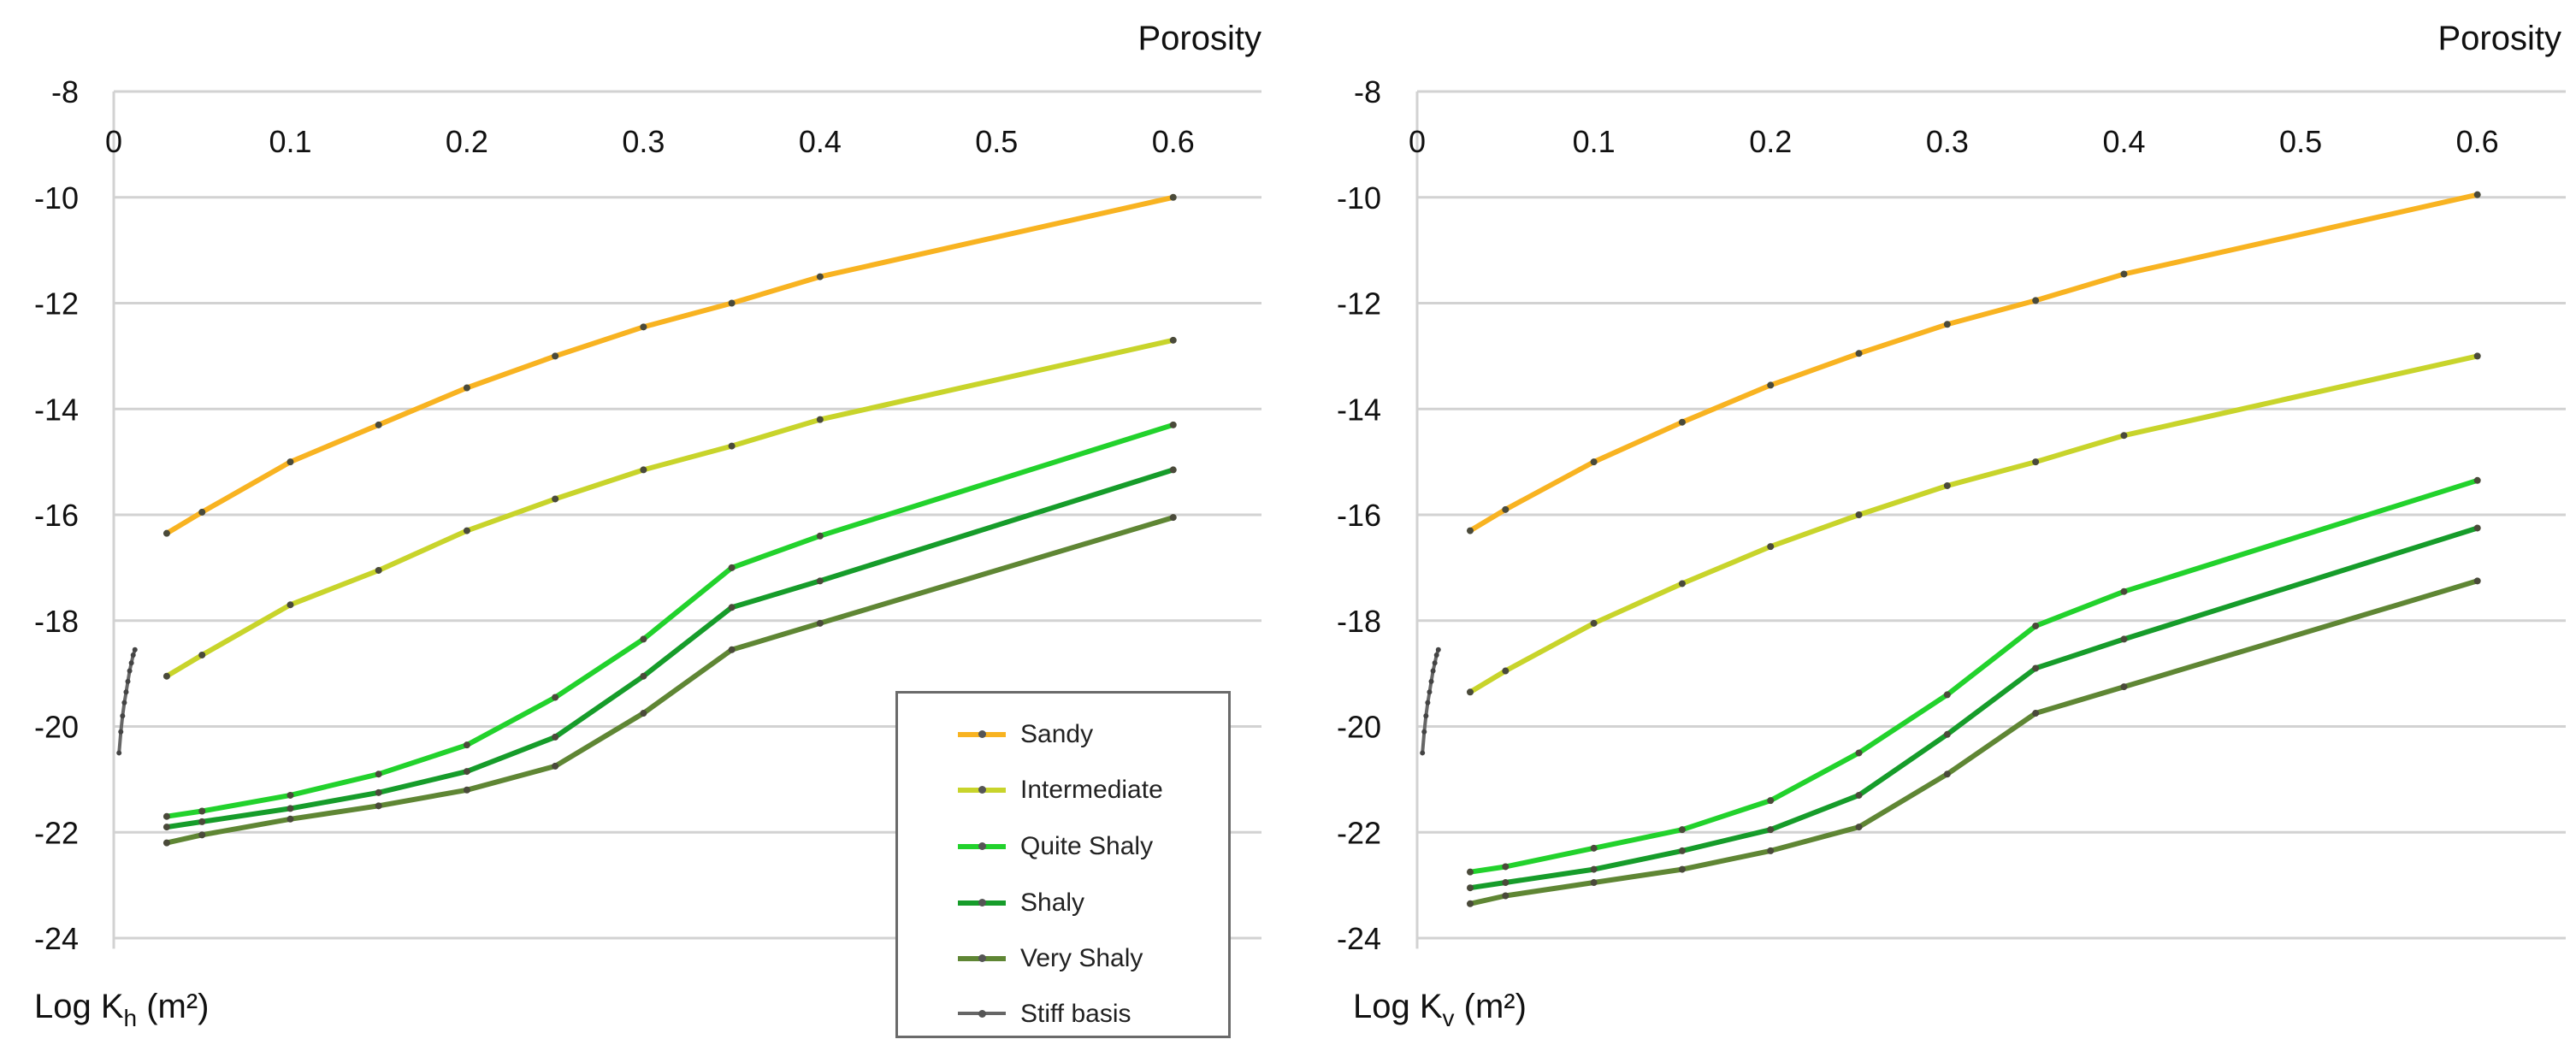 The image size is (2576, 1051). What do you see at coordinates (982, 1014) in the screenshot?
I see `legend-marker-stiff-basis` at bounding box center [982, 1014].